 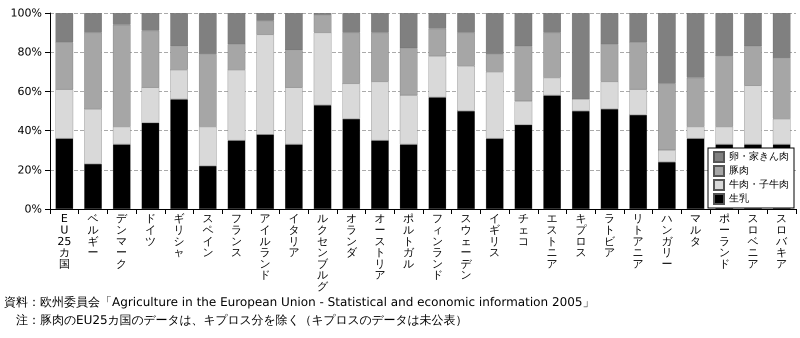 I want to click on x-tick-label: デンマーク, so click(x=122, y=241).